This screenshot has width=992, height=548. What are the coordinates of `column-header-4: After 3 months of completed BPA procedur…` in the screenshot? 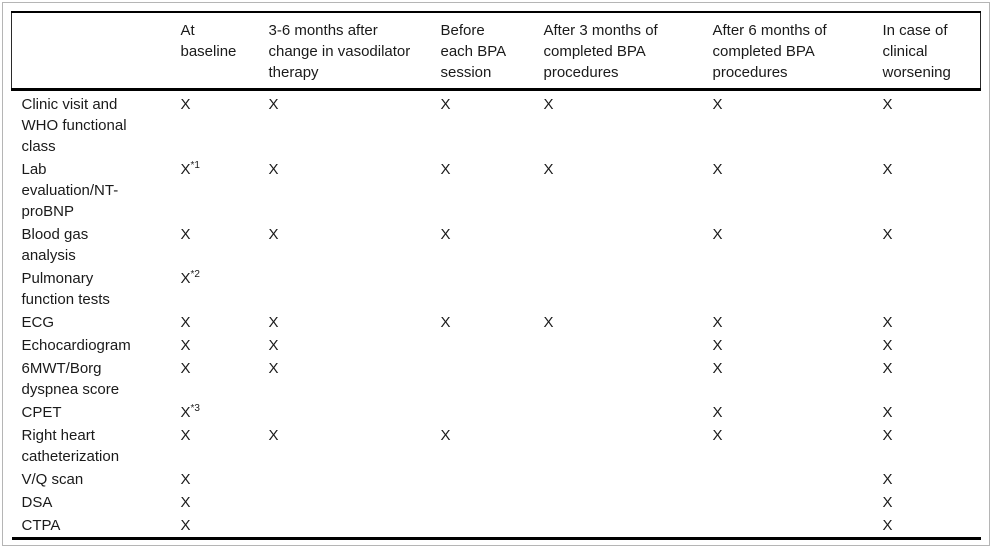 It's located at (600, 51).